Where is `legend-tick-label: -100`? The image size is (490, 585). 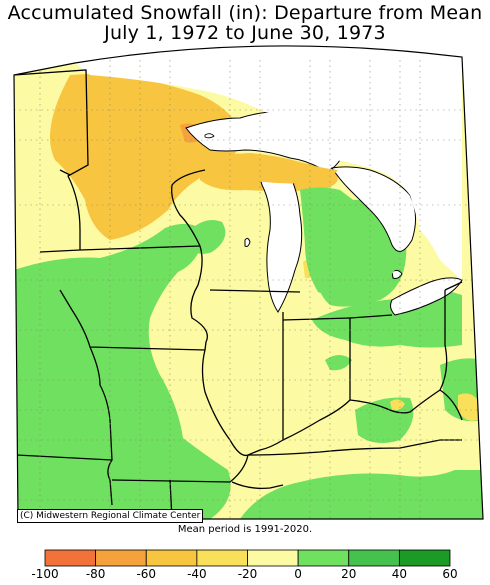
legend-tick-label: -100 is located at coordinates (45, 574).